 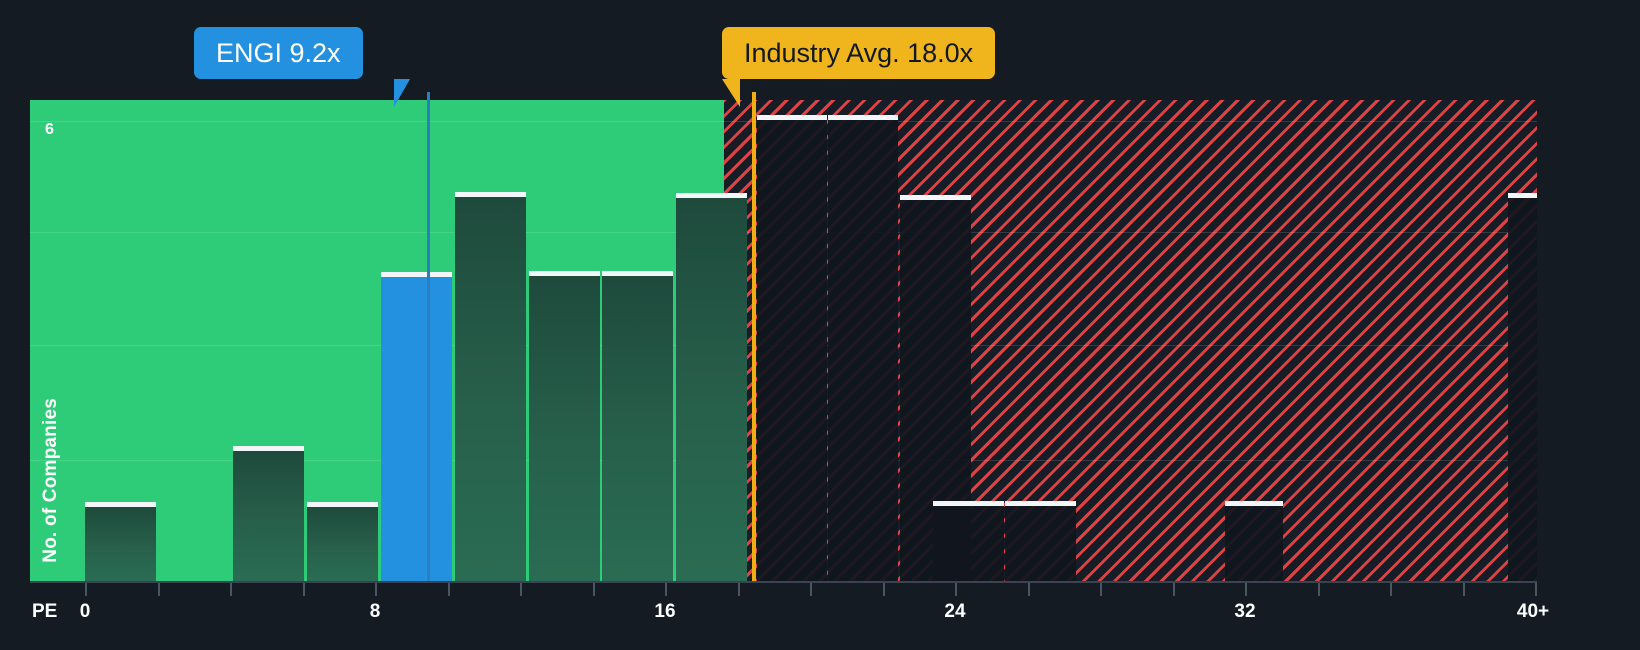 What do you see at coordinates (1533, 611) in the screenshot?
I see `x-axis-label: 40+` at bounding box center [1533, 611].